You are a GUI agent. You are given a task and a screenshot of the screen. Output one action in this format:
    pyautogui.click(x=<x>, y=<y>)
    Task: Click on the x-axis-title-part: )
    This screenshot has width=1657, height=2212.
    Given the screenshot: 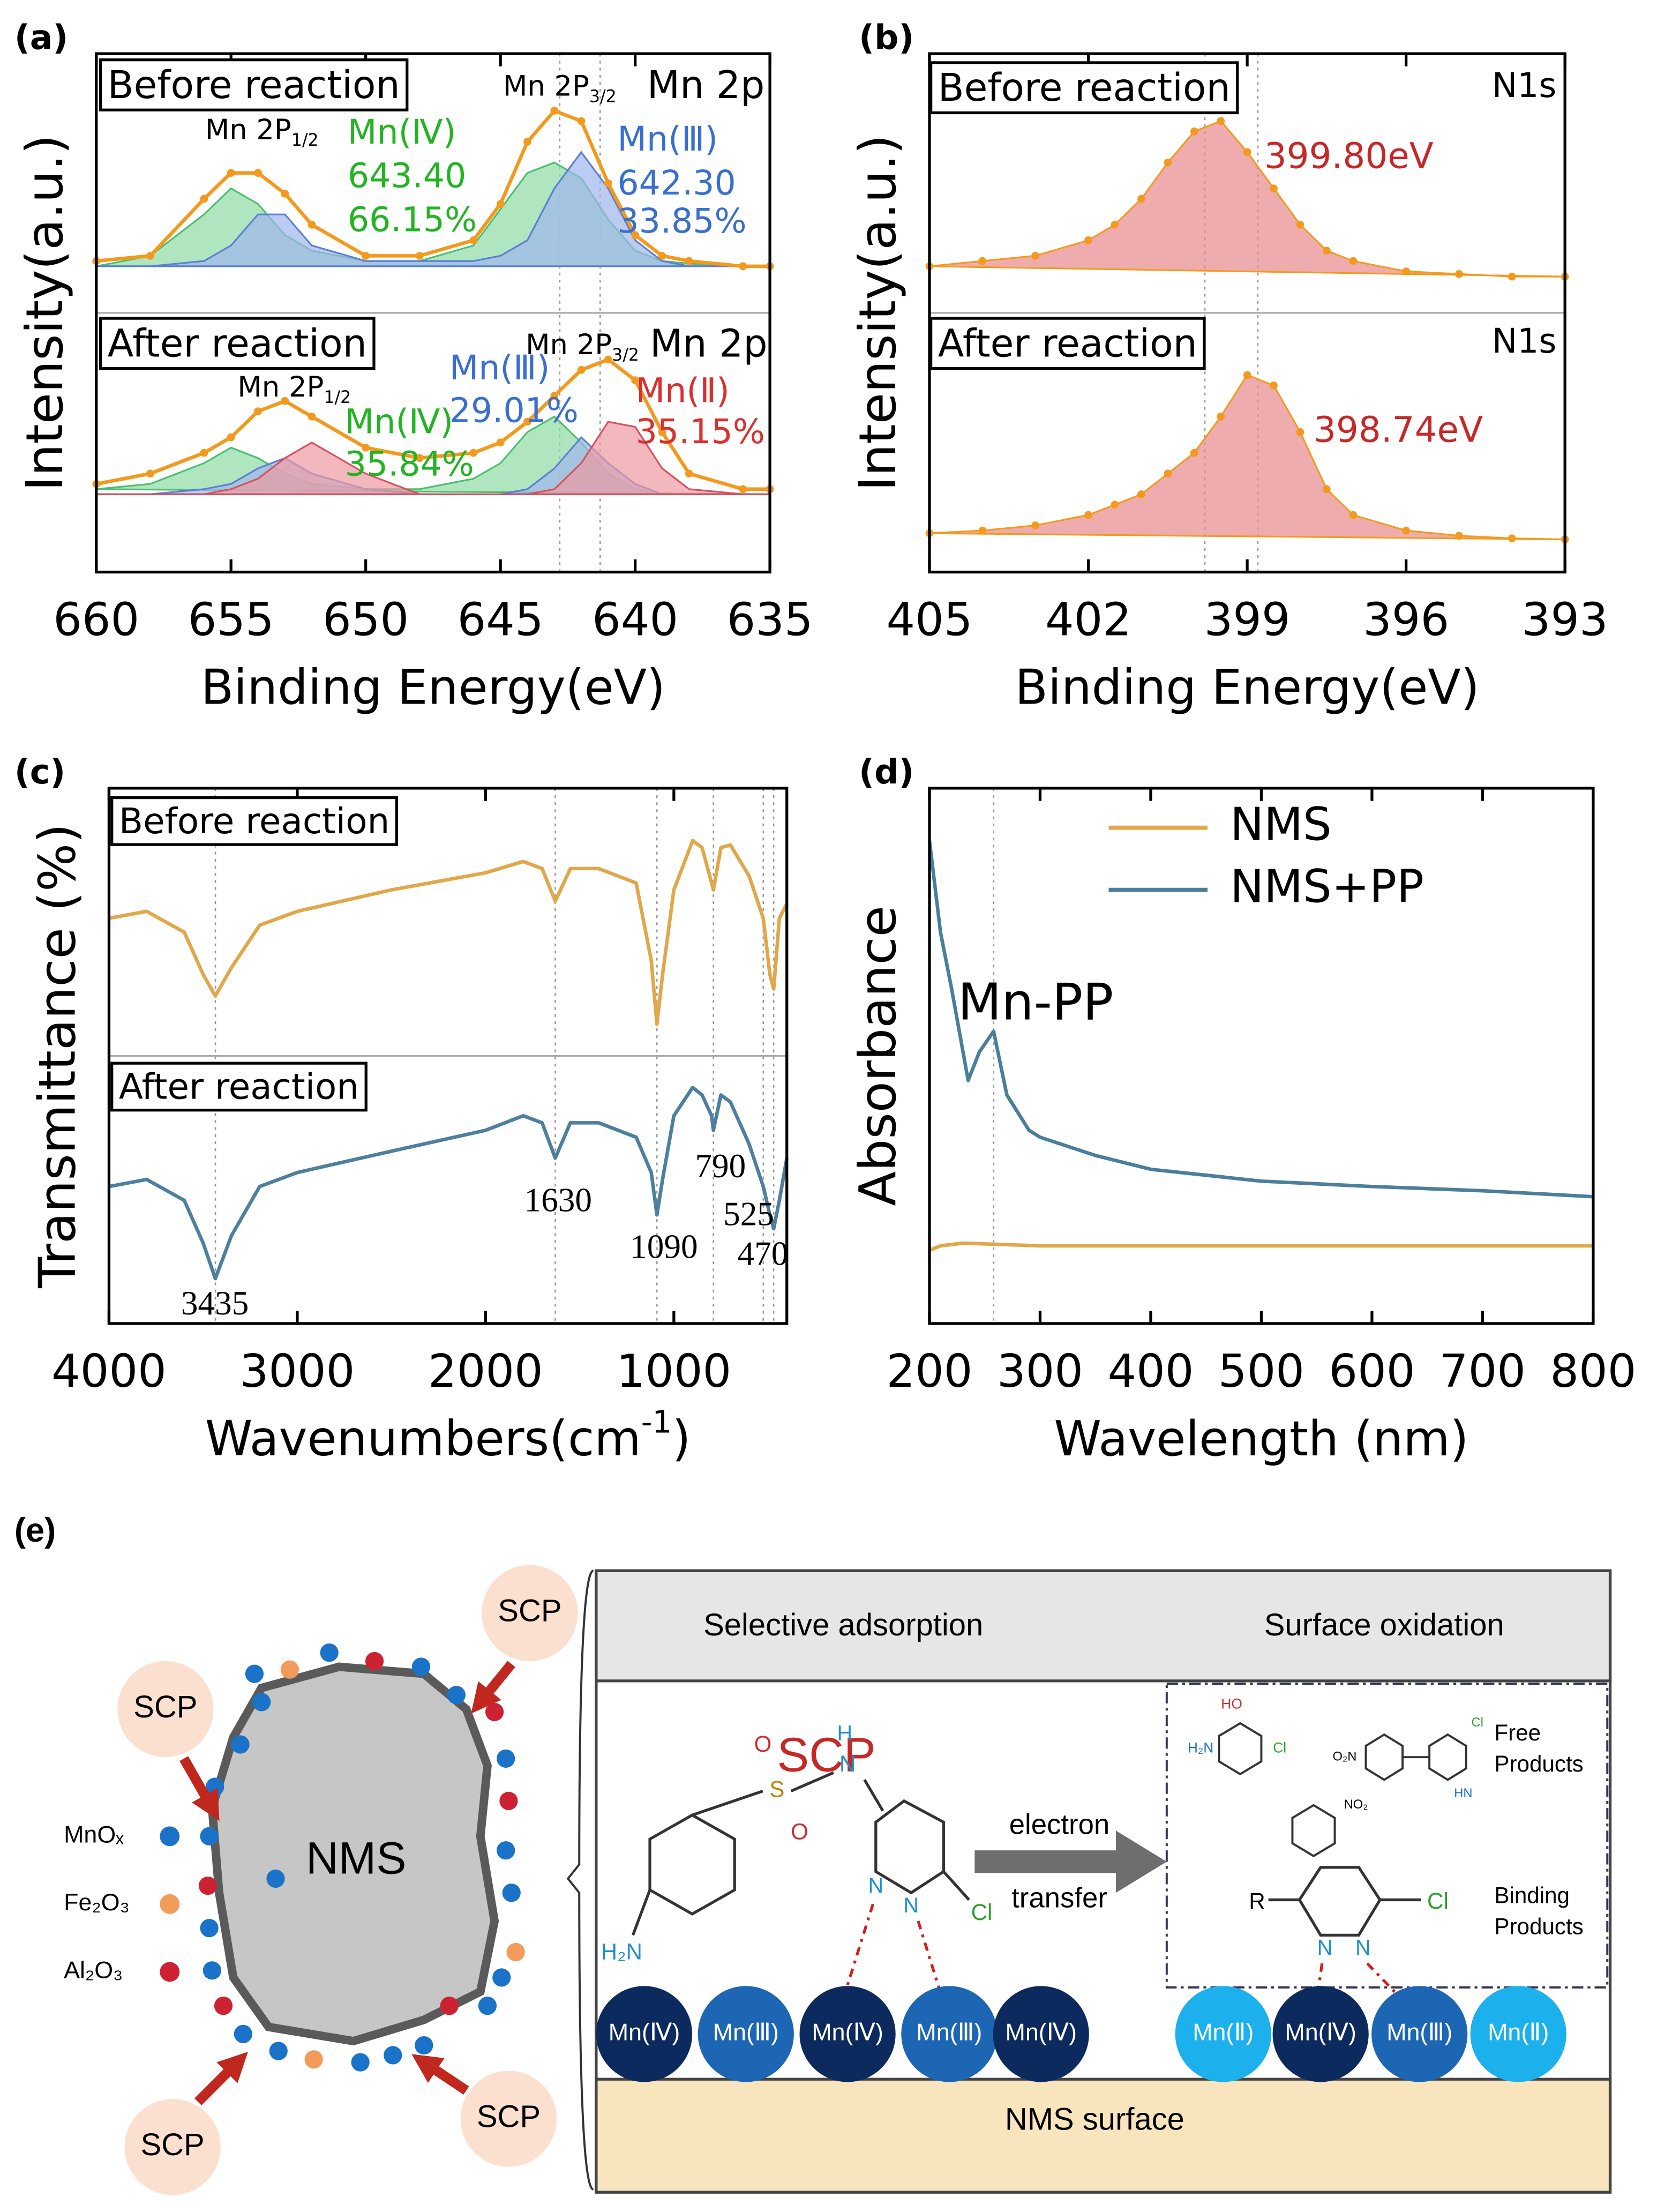 What is the action you would take?
    pyautogui.click(x=681, y=1439)
    